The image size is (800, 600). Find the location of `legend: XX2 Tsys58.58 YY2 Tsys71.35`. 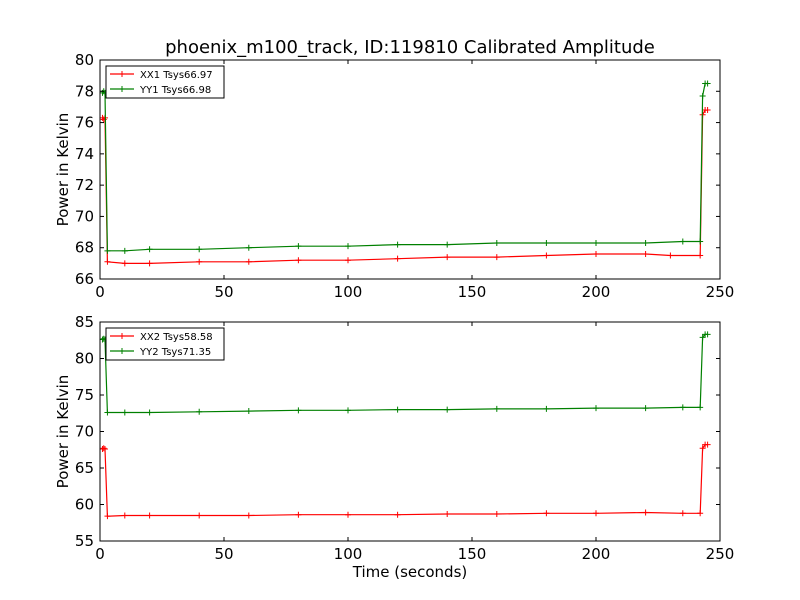

legend: XX2 Tsys58.58 YY2 Tsys71.35 is located at coordinates (165, 344).